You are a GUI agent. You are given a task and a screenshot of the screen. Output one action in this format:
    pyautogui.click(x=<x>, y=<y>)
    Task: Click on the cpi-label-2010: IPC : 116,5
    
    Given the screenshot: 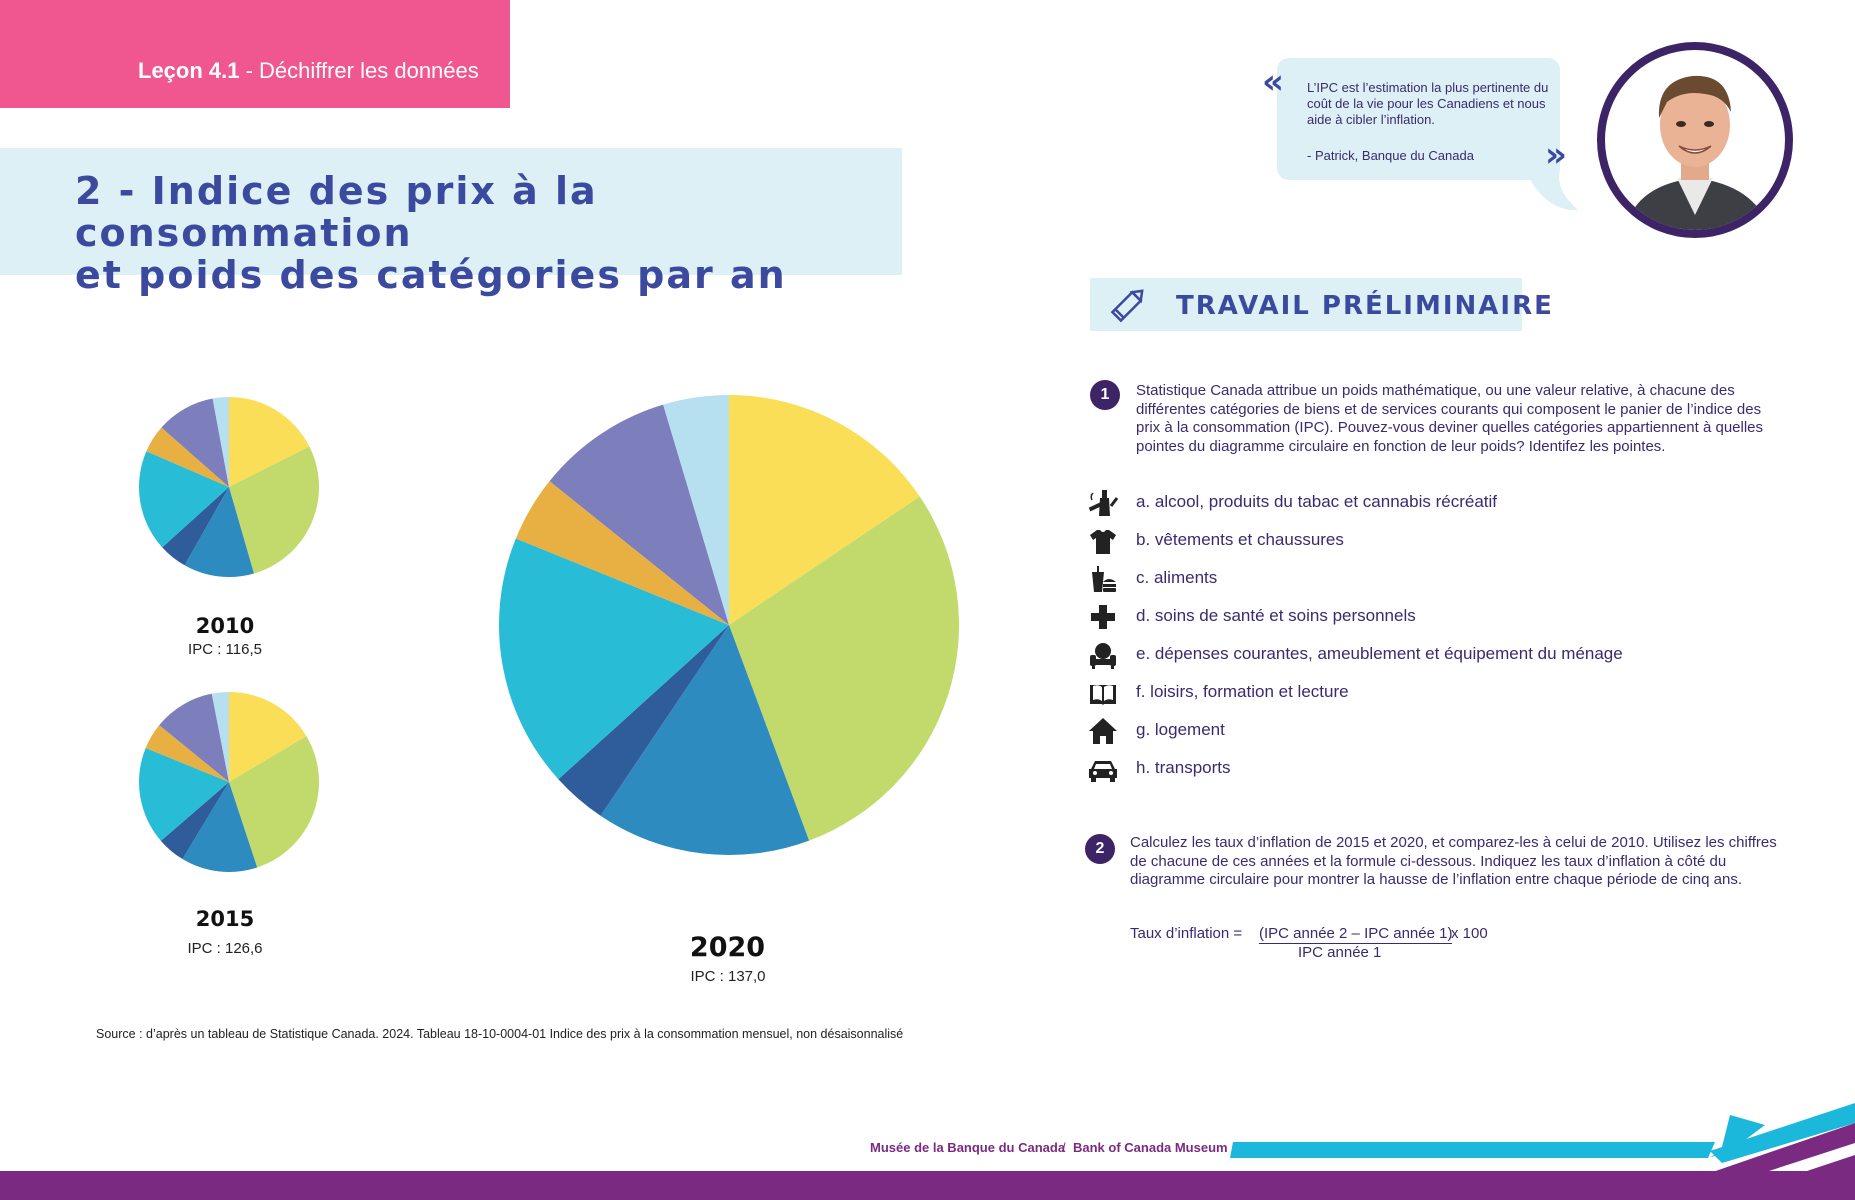 What is the action you would take?
    pyautogui.click(x=225, y=649)
    